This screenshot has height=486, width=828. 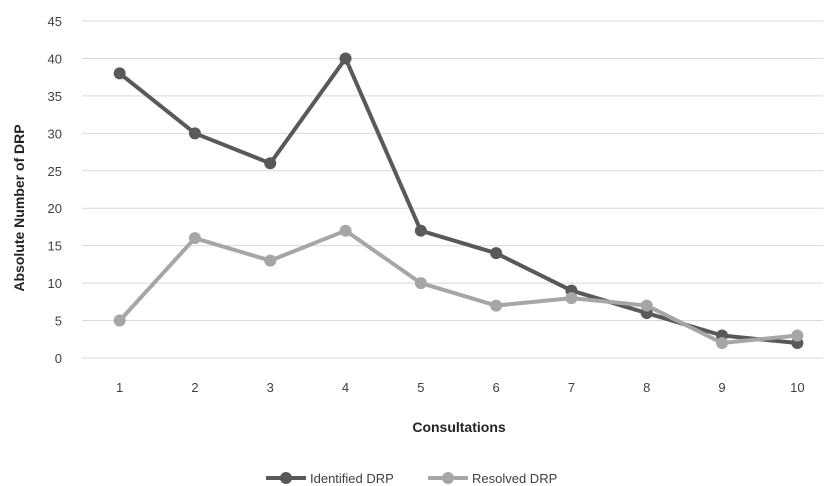 What do you see at coordinates (459, 427) in the screenshot?
I see `x-axis-title: Consultations` at bounding box center [459, 427].